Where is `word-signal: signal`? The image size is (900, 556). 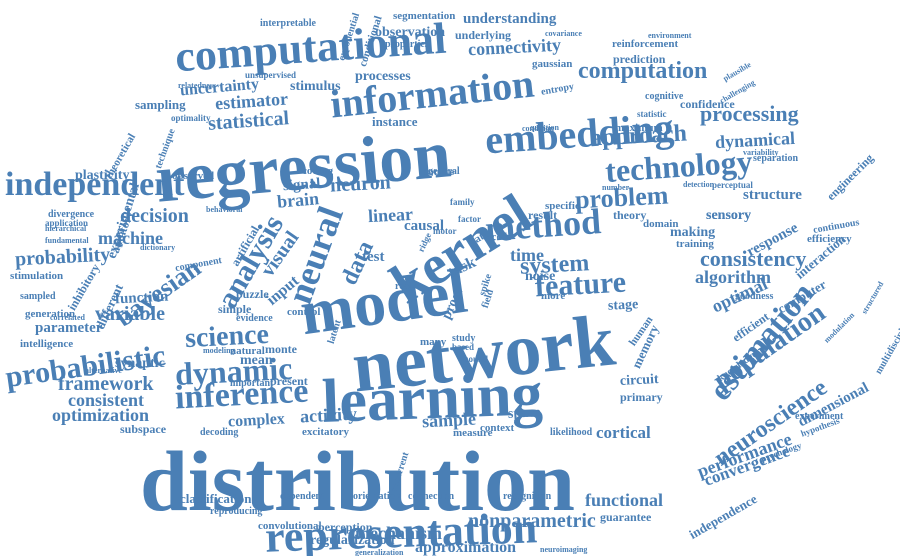 word-signal: signal is located at coordinates (301, 185).